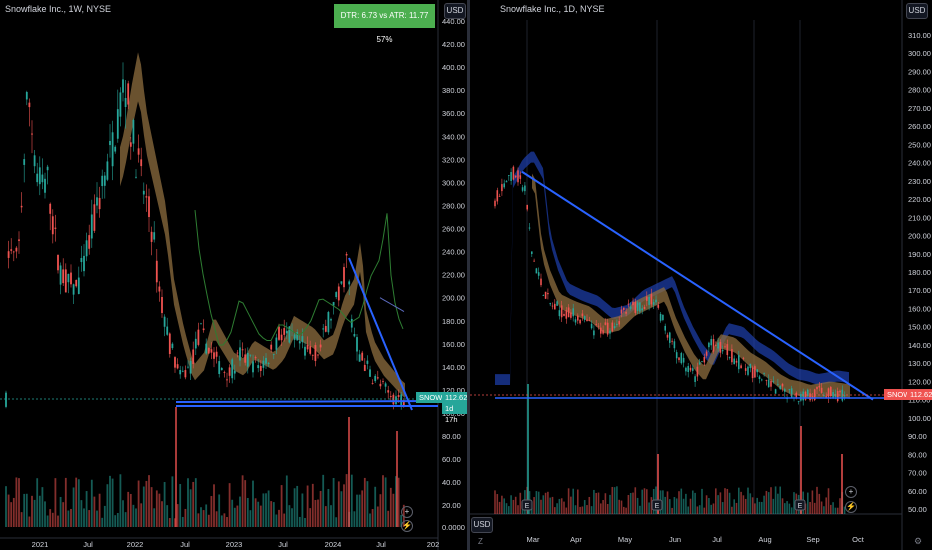  Describe the element at coordinates (380, 334) in the screenshot. I see `down-trendline` at that location.